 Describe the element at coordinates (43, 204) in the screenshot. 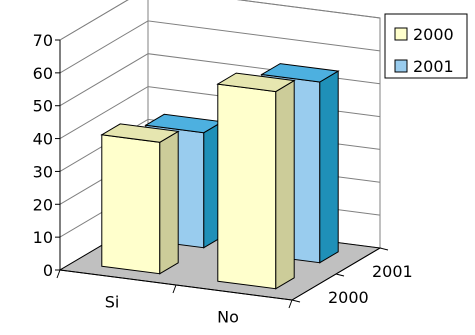

I see `y-tick-label: 20` at that location.